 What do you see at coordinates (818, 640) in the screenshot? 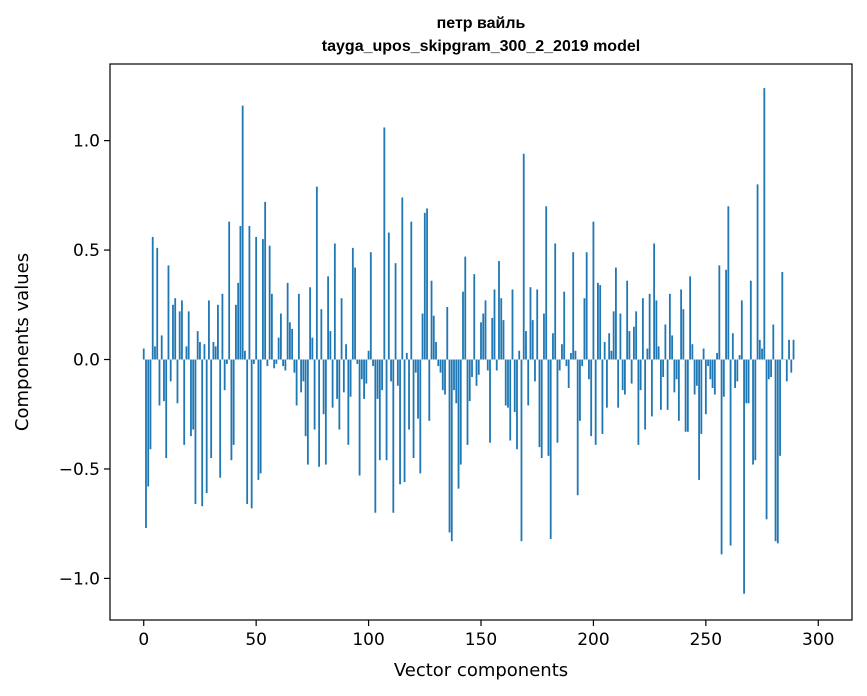
I see `x-tick-label: 300` at bounding box center [818, 640].